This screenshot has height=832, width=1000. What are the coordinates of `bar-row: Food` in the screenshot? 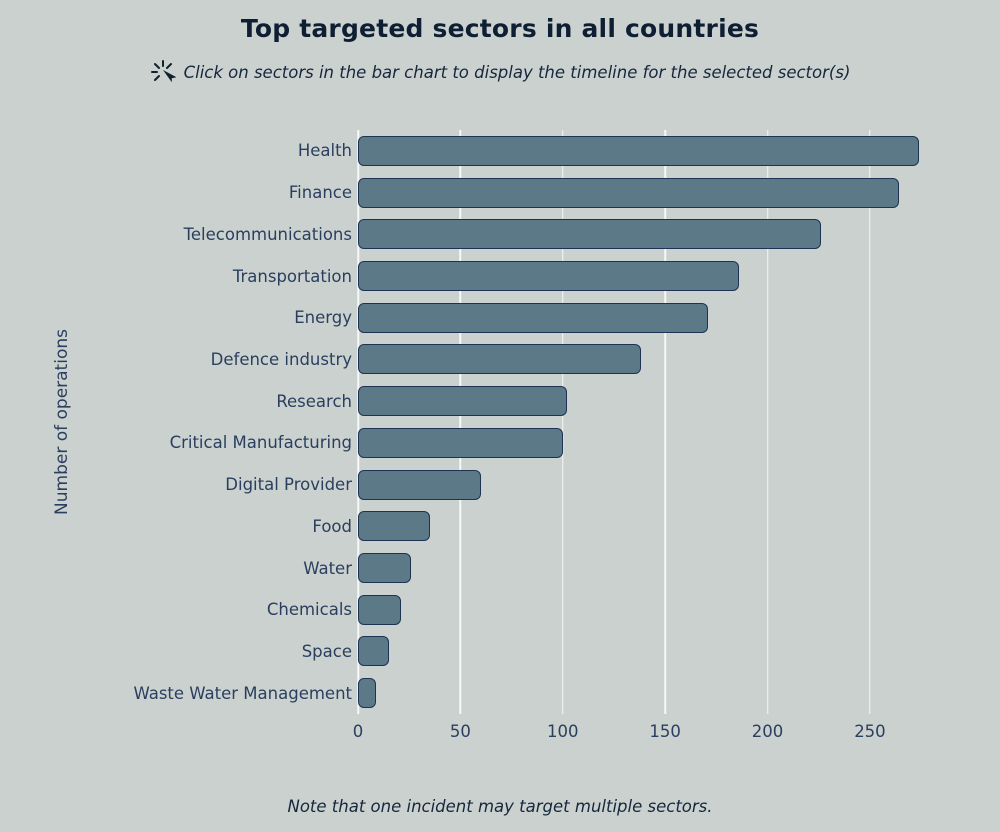 It's located at (635, 526).